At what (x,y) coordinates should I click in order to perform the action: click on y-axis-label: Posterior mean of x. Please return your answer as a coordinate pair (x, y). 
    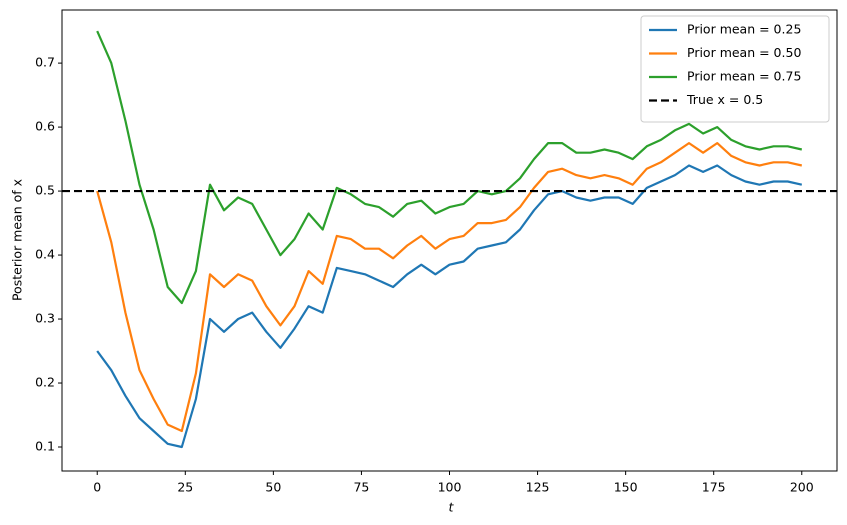
    Looking at the image, I should click on (17, 240).